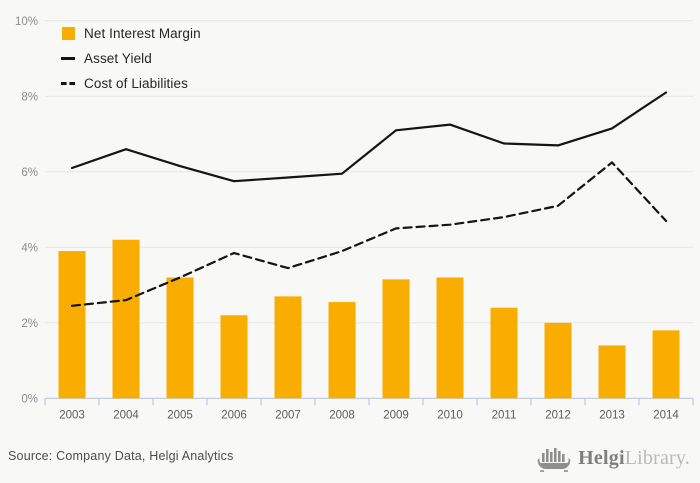  Describe the element at coordinates (29, 173) in the screenshot. I see `y-axis-tick-label: 6%` at that location.